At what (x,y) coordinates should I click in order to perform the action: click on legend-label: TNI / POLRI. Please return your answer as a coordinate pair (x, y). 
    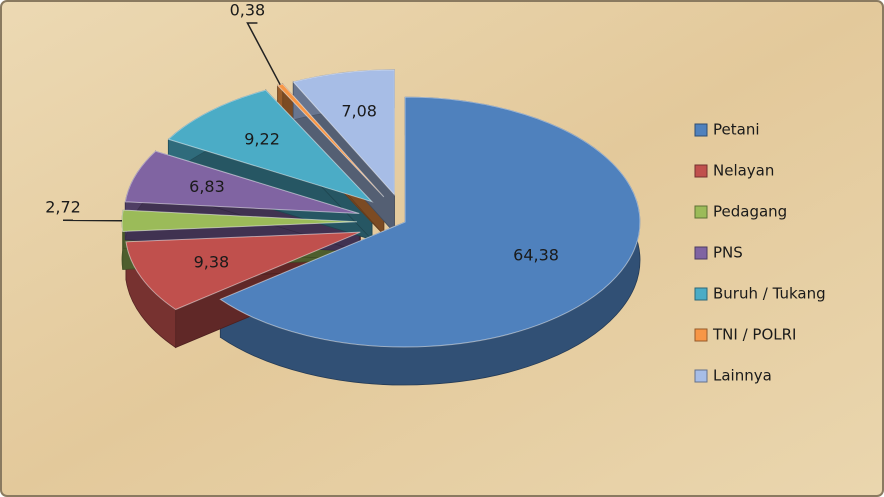
    Looking at the image, I should click on (754, 335).